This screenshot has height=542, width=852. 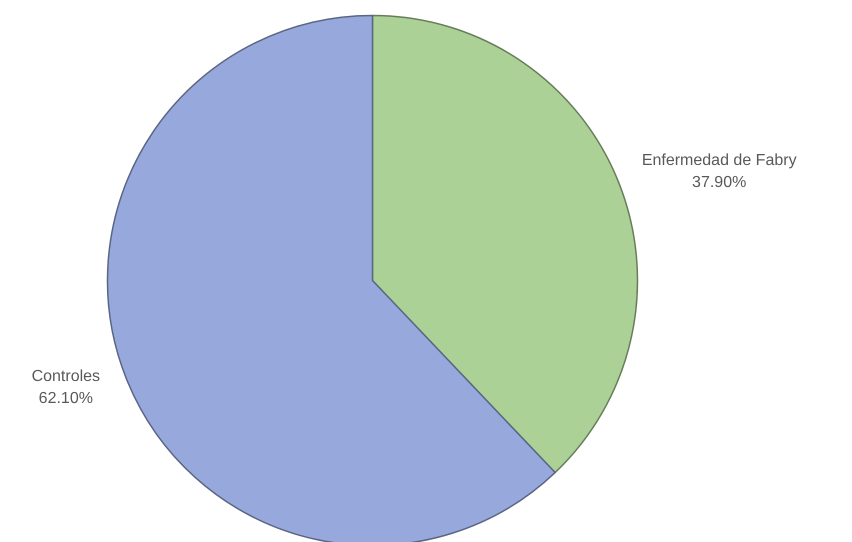 I want to click on data-label: 62.10%, so click(x=65, y=399).